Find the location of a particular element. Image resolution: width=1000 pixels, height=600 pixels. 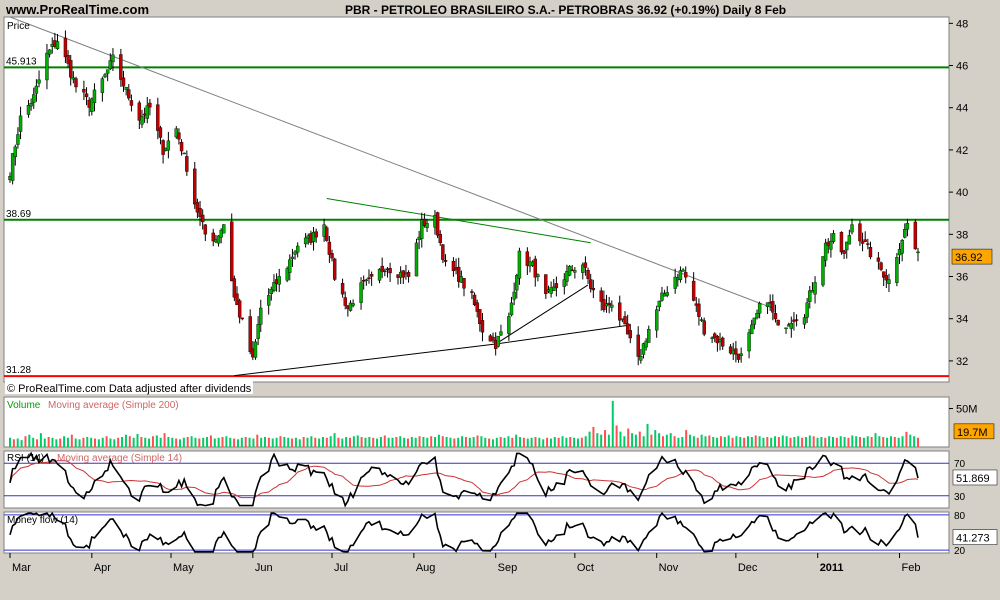

level-label: 38.69 is located at coordinates (18, 214).